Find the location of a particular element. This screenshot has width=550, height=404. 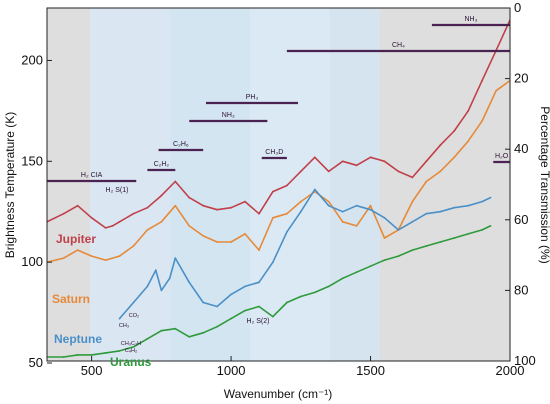

band-label: C₂H₂ is located at coordinates (162, 164).